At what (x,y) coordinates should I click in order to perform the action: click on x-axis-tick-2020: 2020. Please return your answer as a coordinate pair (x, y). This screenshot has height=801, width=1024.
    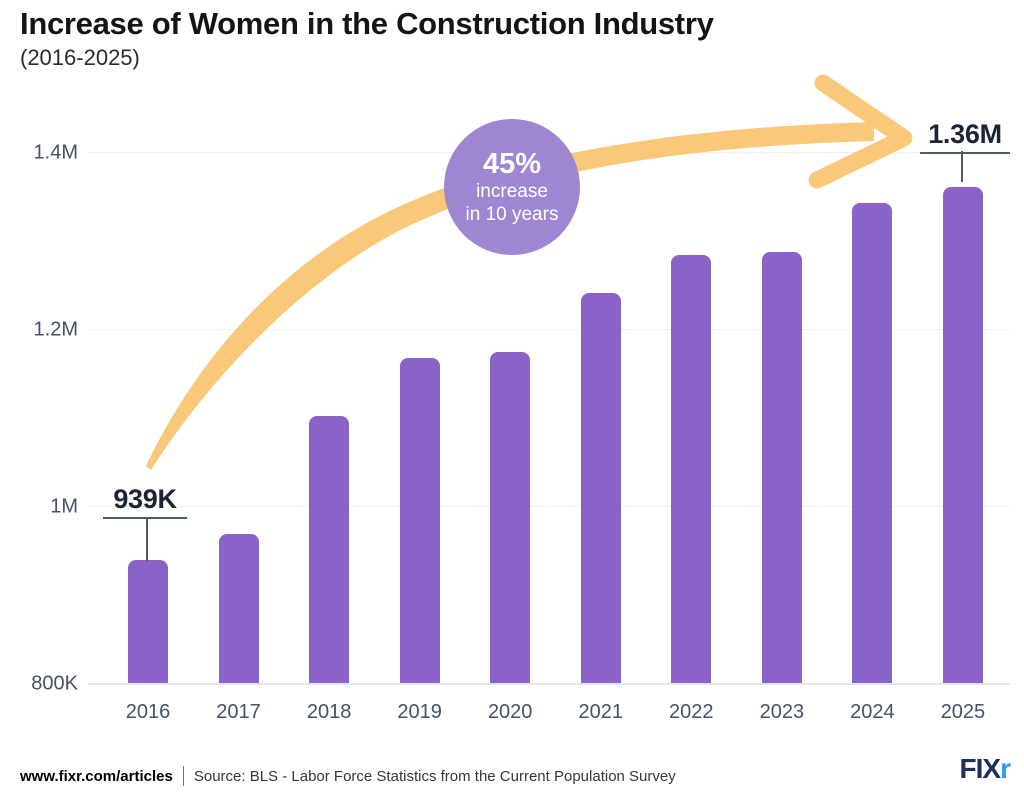
    Looking at the image, I should click on (510, 712).